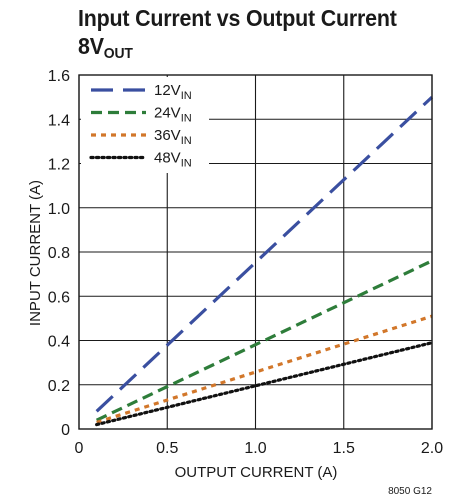  I want to click on legend-label: 48VIN, so click(173, 160).